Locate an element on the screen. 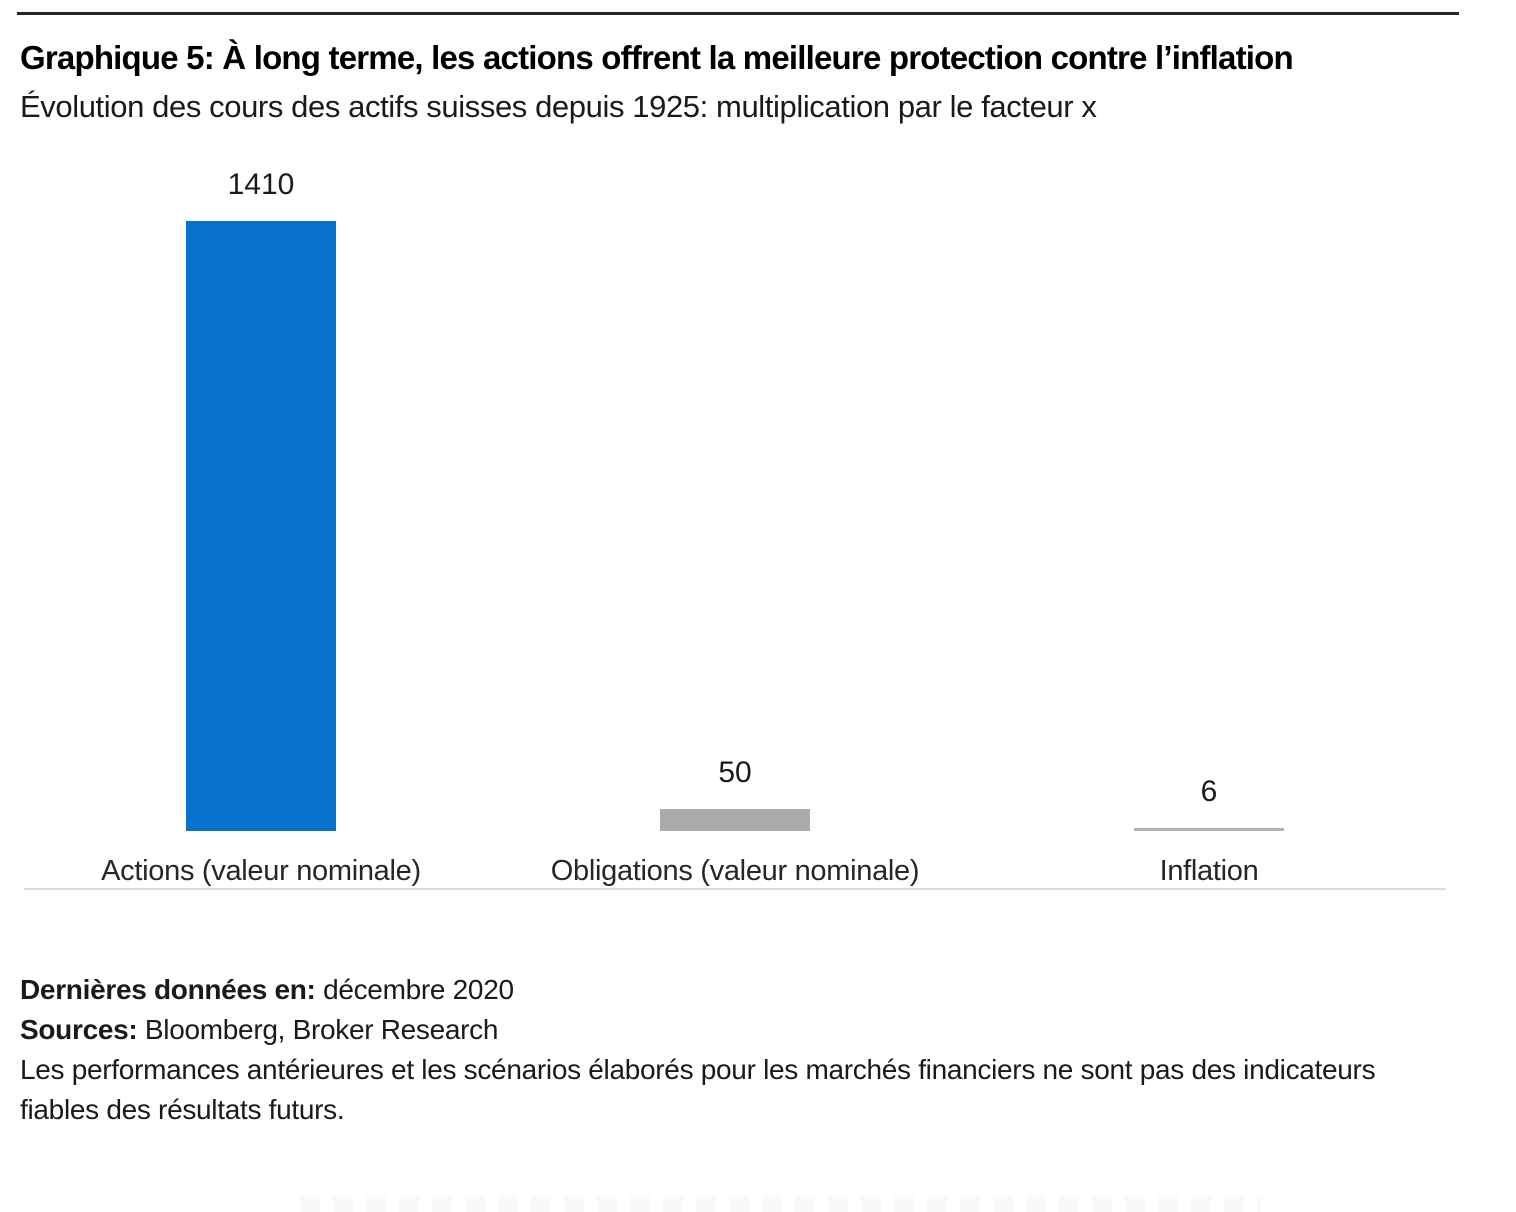  cut-off-text-artifact is located at coordinates (780, 1204).